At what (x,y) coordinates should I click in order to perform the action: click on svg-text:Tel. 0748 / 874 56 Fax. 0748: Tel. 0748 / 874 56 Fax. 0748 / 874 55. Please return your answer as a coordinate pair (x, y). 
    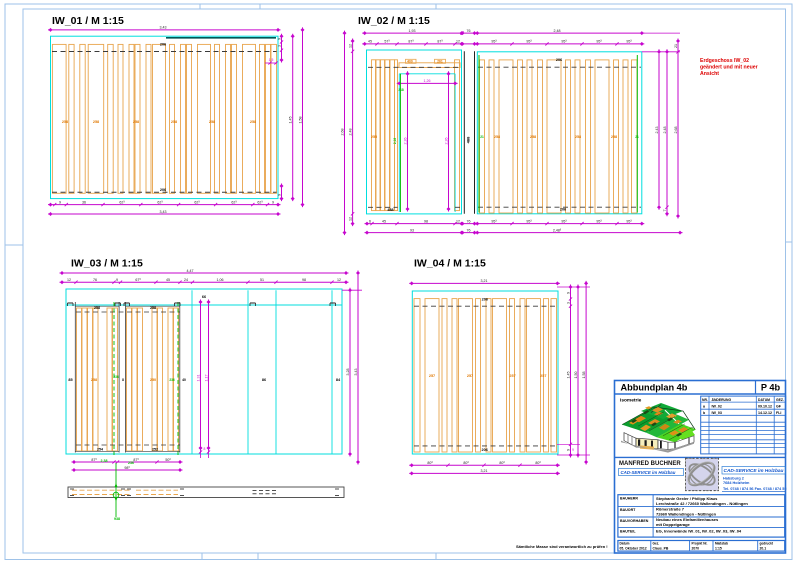
    Looking at the image, I should click on (754, 489).